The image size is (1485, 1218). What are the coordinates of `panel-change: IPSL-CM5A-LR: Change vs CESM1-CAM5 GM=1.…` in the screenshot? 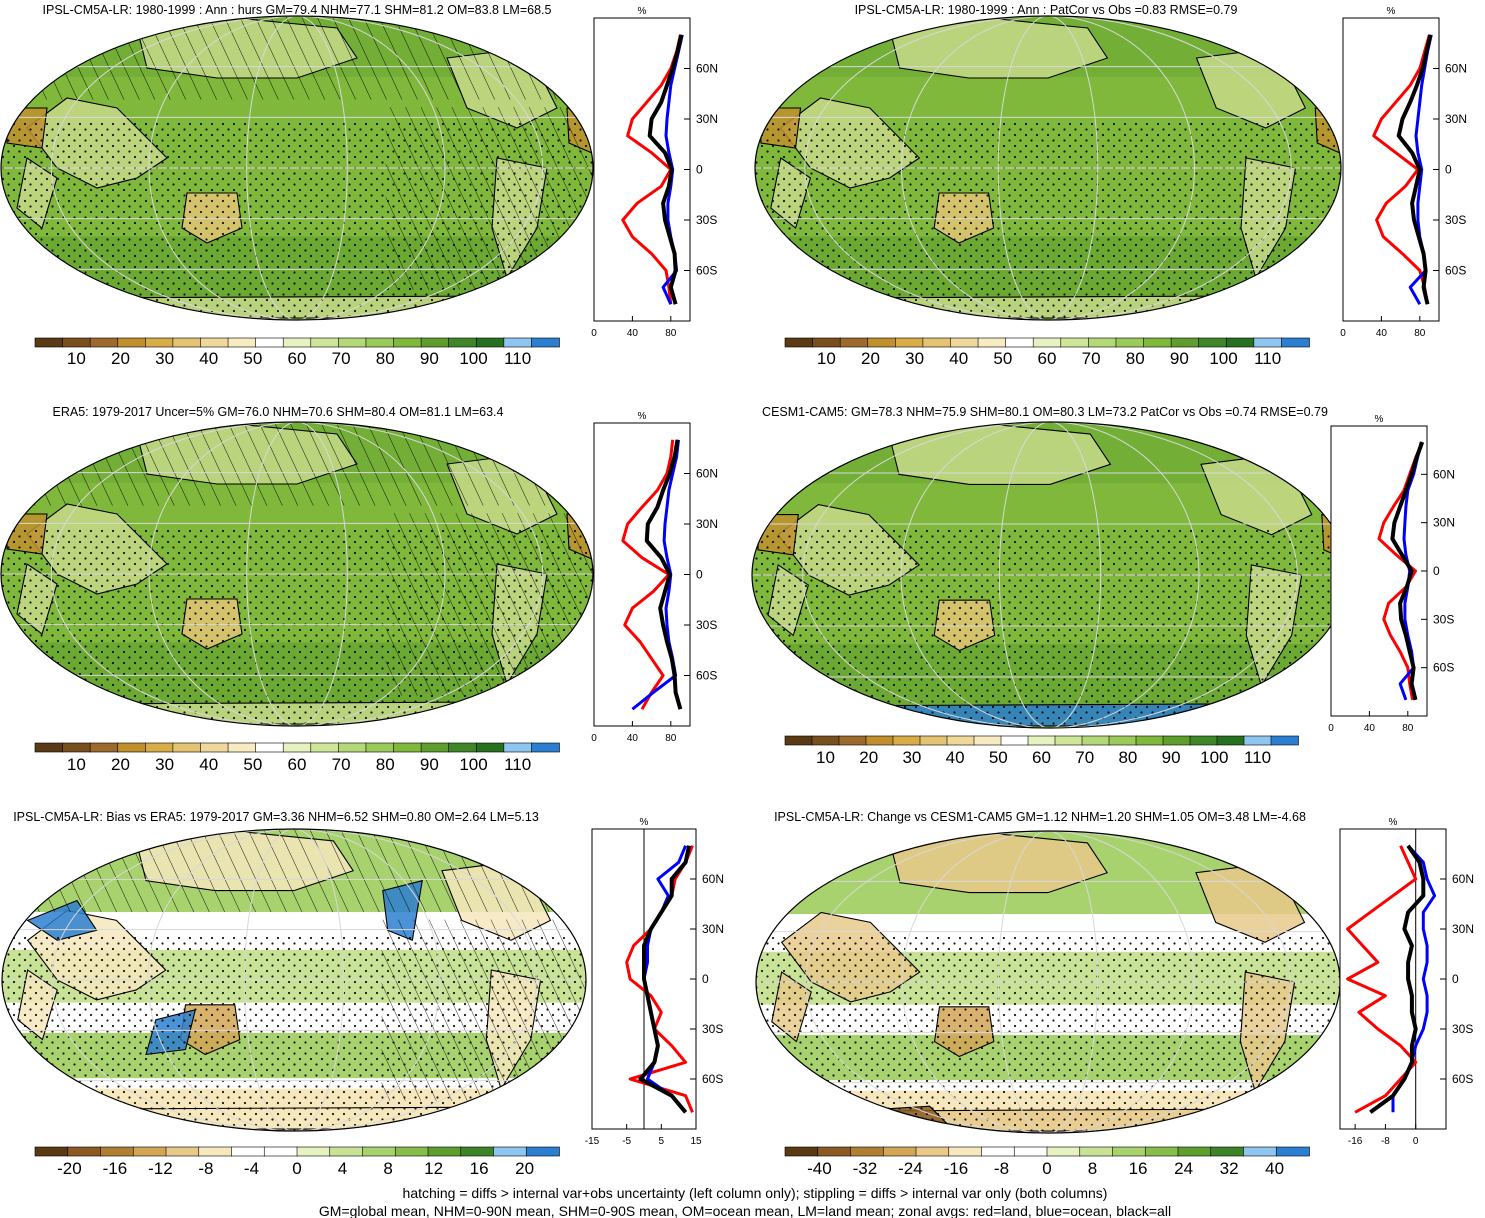 It's located at (1114, 994).